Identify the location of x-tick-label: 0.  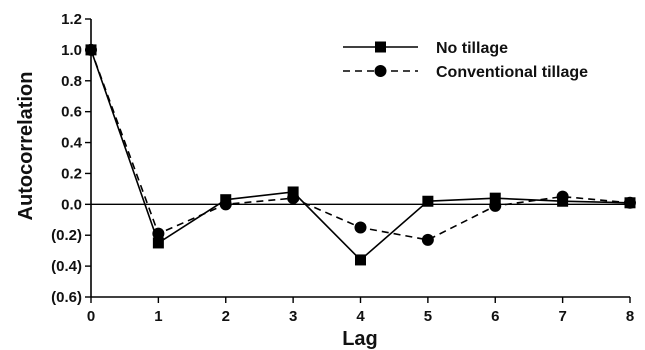
(91, 316).